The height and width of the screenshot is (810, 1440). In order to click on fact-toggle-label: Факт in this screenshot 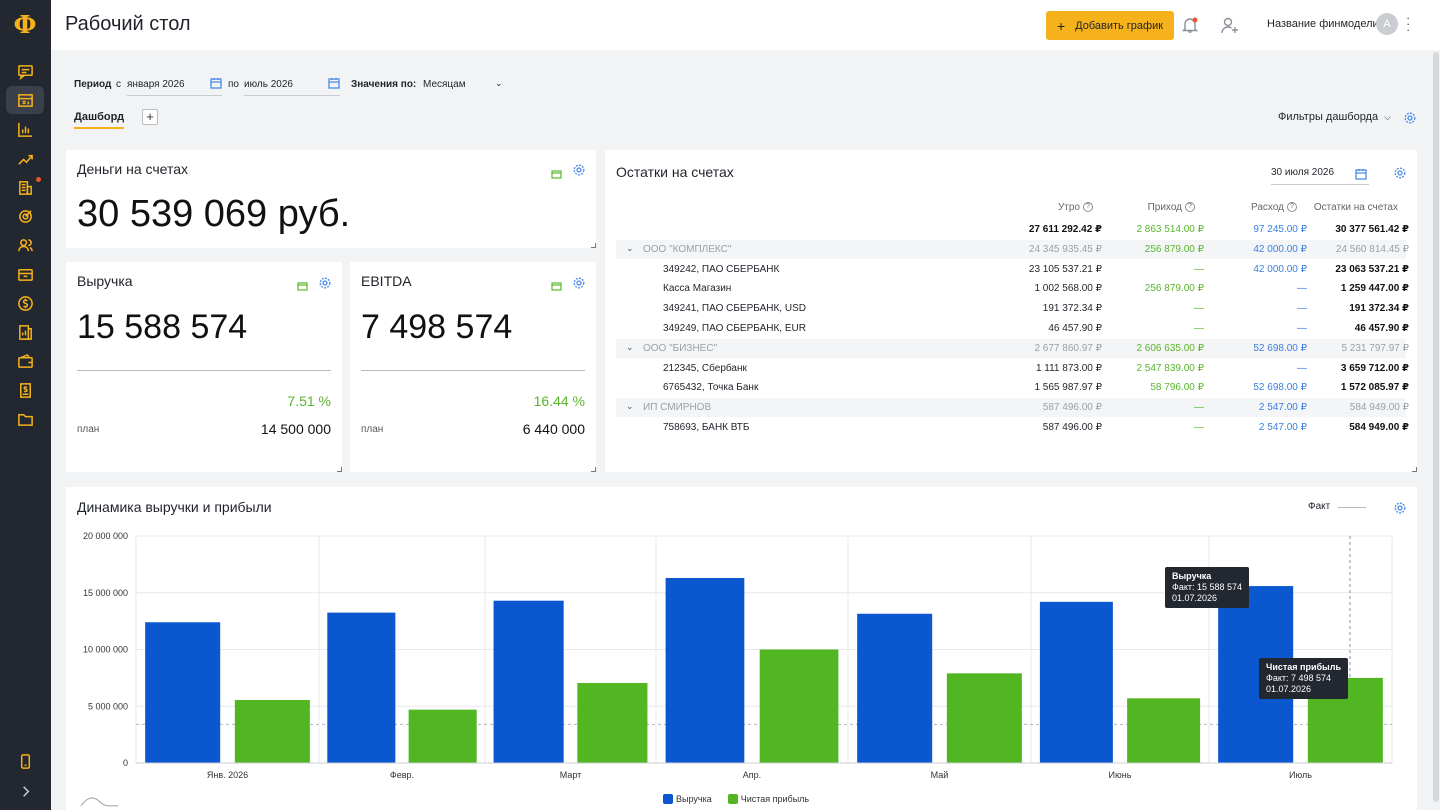, I will do `click(1319, 506)`.